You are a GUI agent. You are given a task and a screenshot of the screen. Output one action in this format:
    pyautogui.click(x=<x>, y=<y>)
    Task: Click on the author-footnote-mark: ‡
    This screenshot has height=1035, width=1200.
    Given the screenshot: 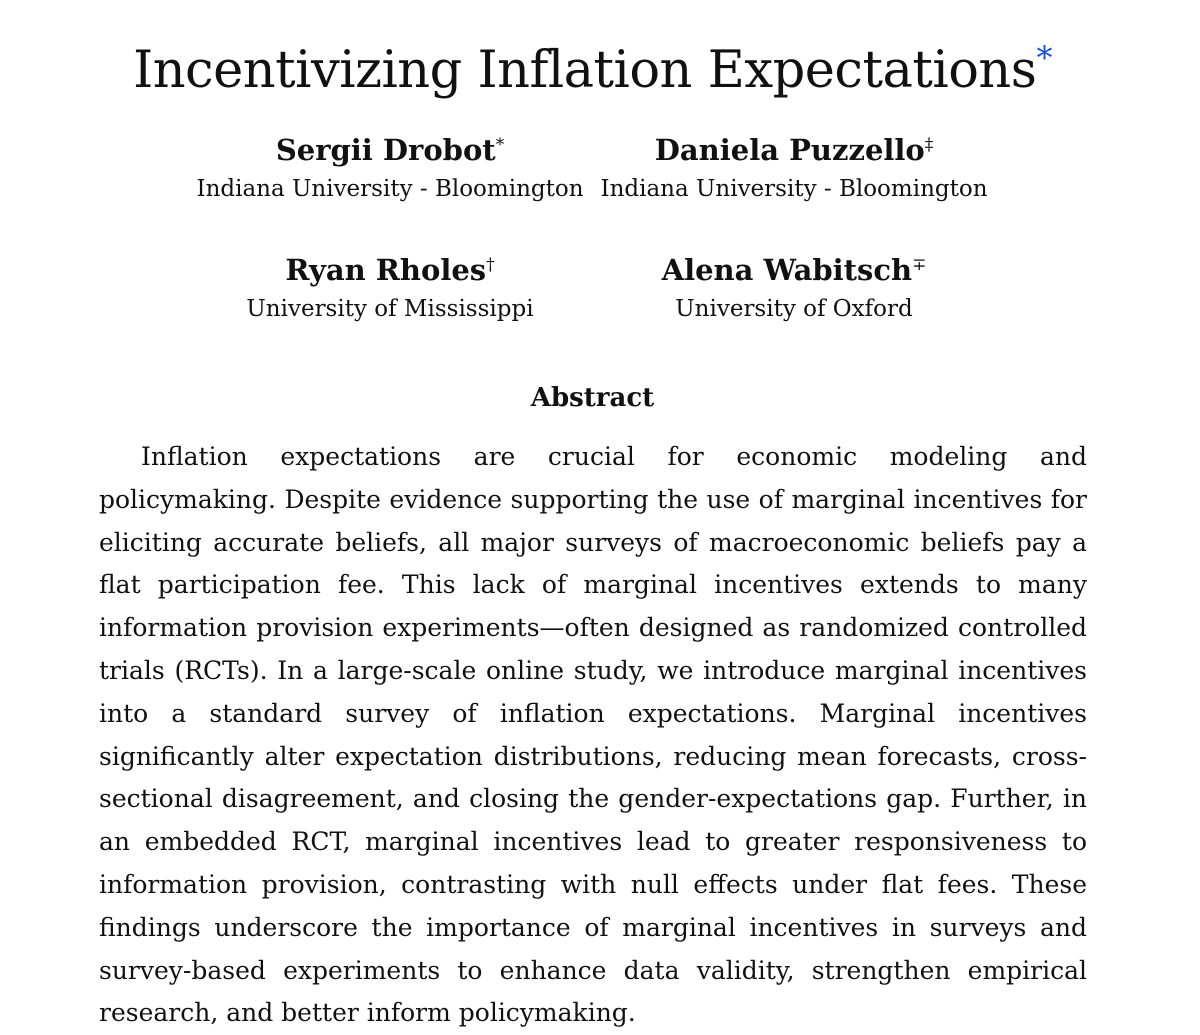 What is the action you would take?
    pyautogui.click(x=929, y=145)
    